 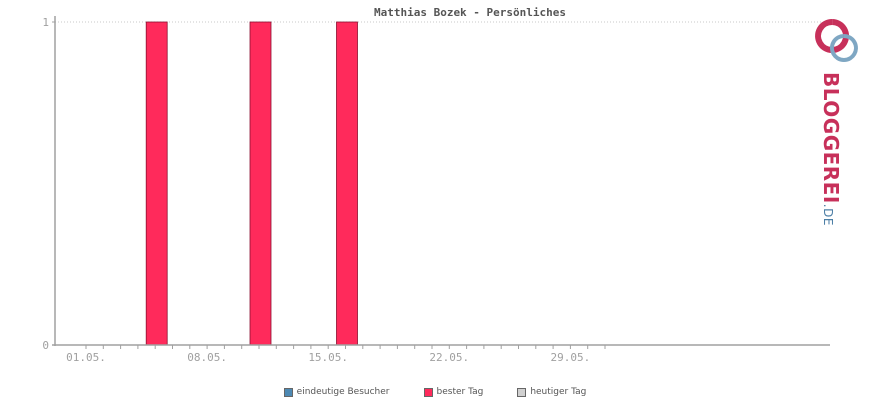 What do you see at coordinates (470, 12) in the screenshot?
I see `chart-title: Matthias Bozek - Persönliches` at bounding box center [470, 12].